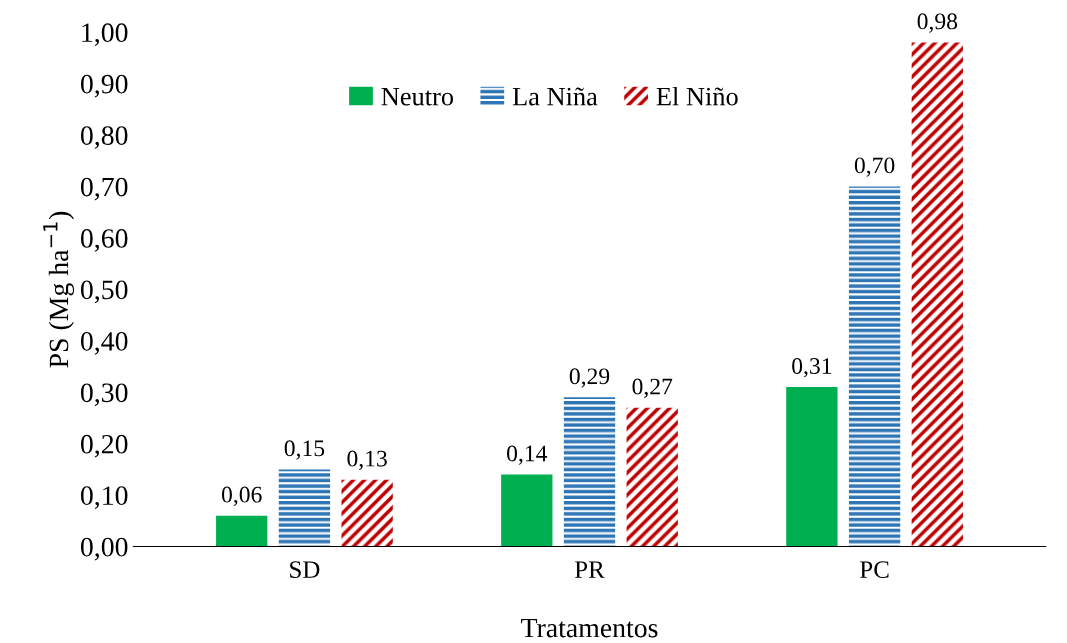 The width and height of the screenshot is (1067, 643). I want to click on y-tick-label: 0,20, so click(104, 446).